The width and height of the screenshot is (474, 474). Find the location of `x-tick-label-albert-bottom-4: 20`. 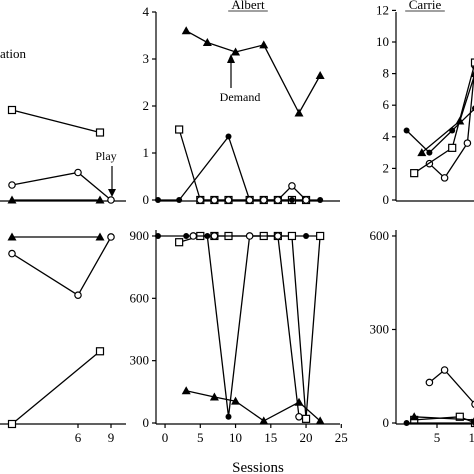

x-tick-label-albert-bottom-4: 20 is located at coordinates (306, 437).